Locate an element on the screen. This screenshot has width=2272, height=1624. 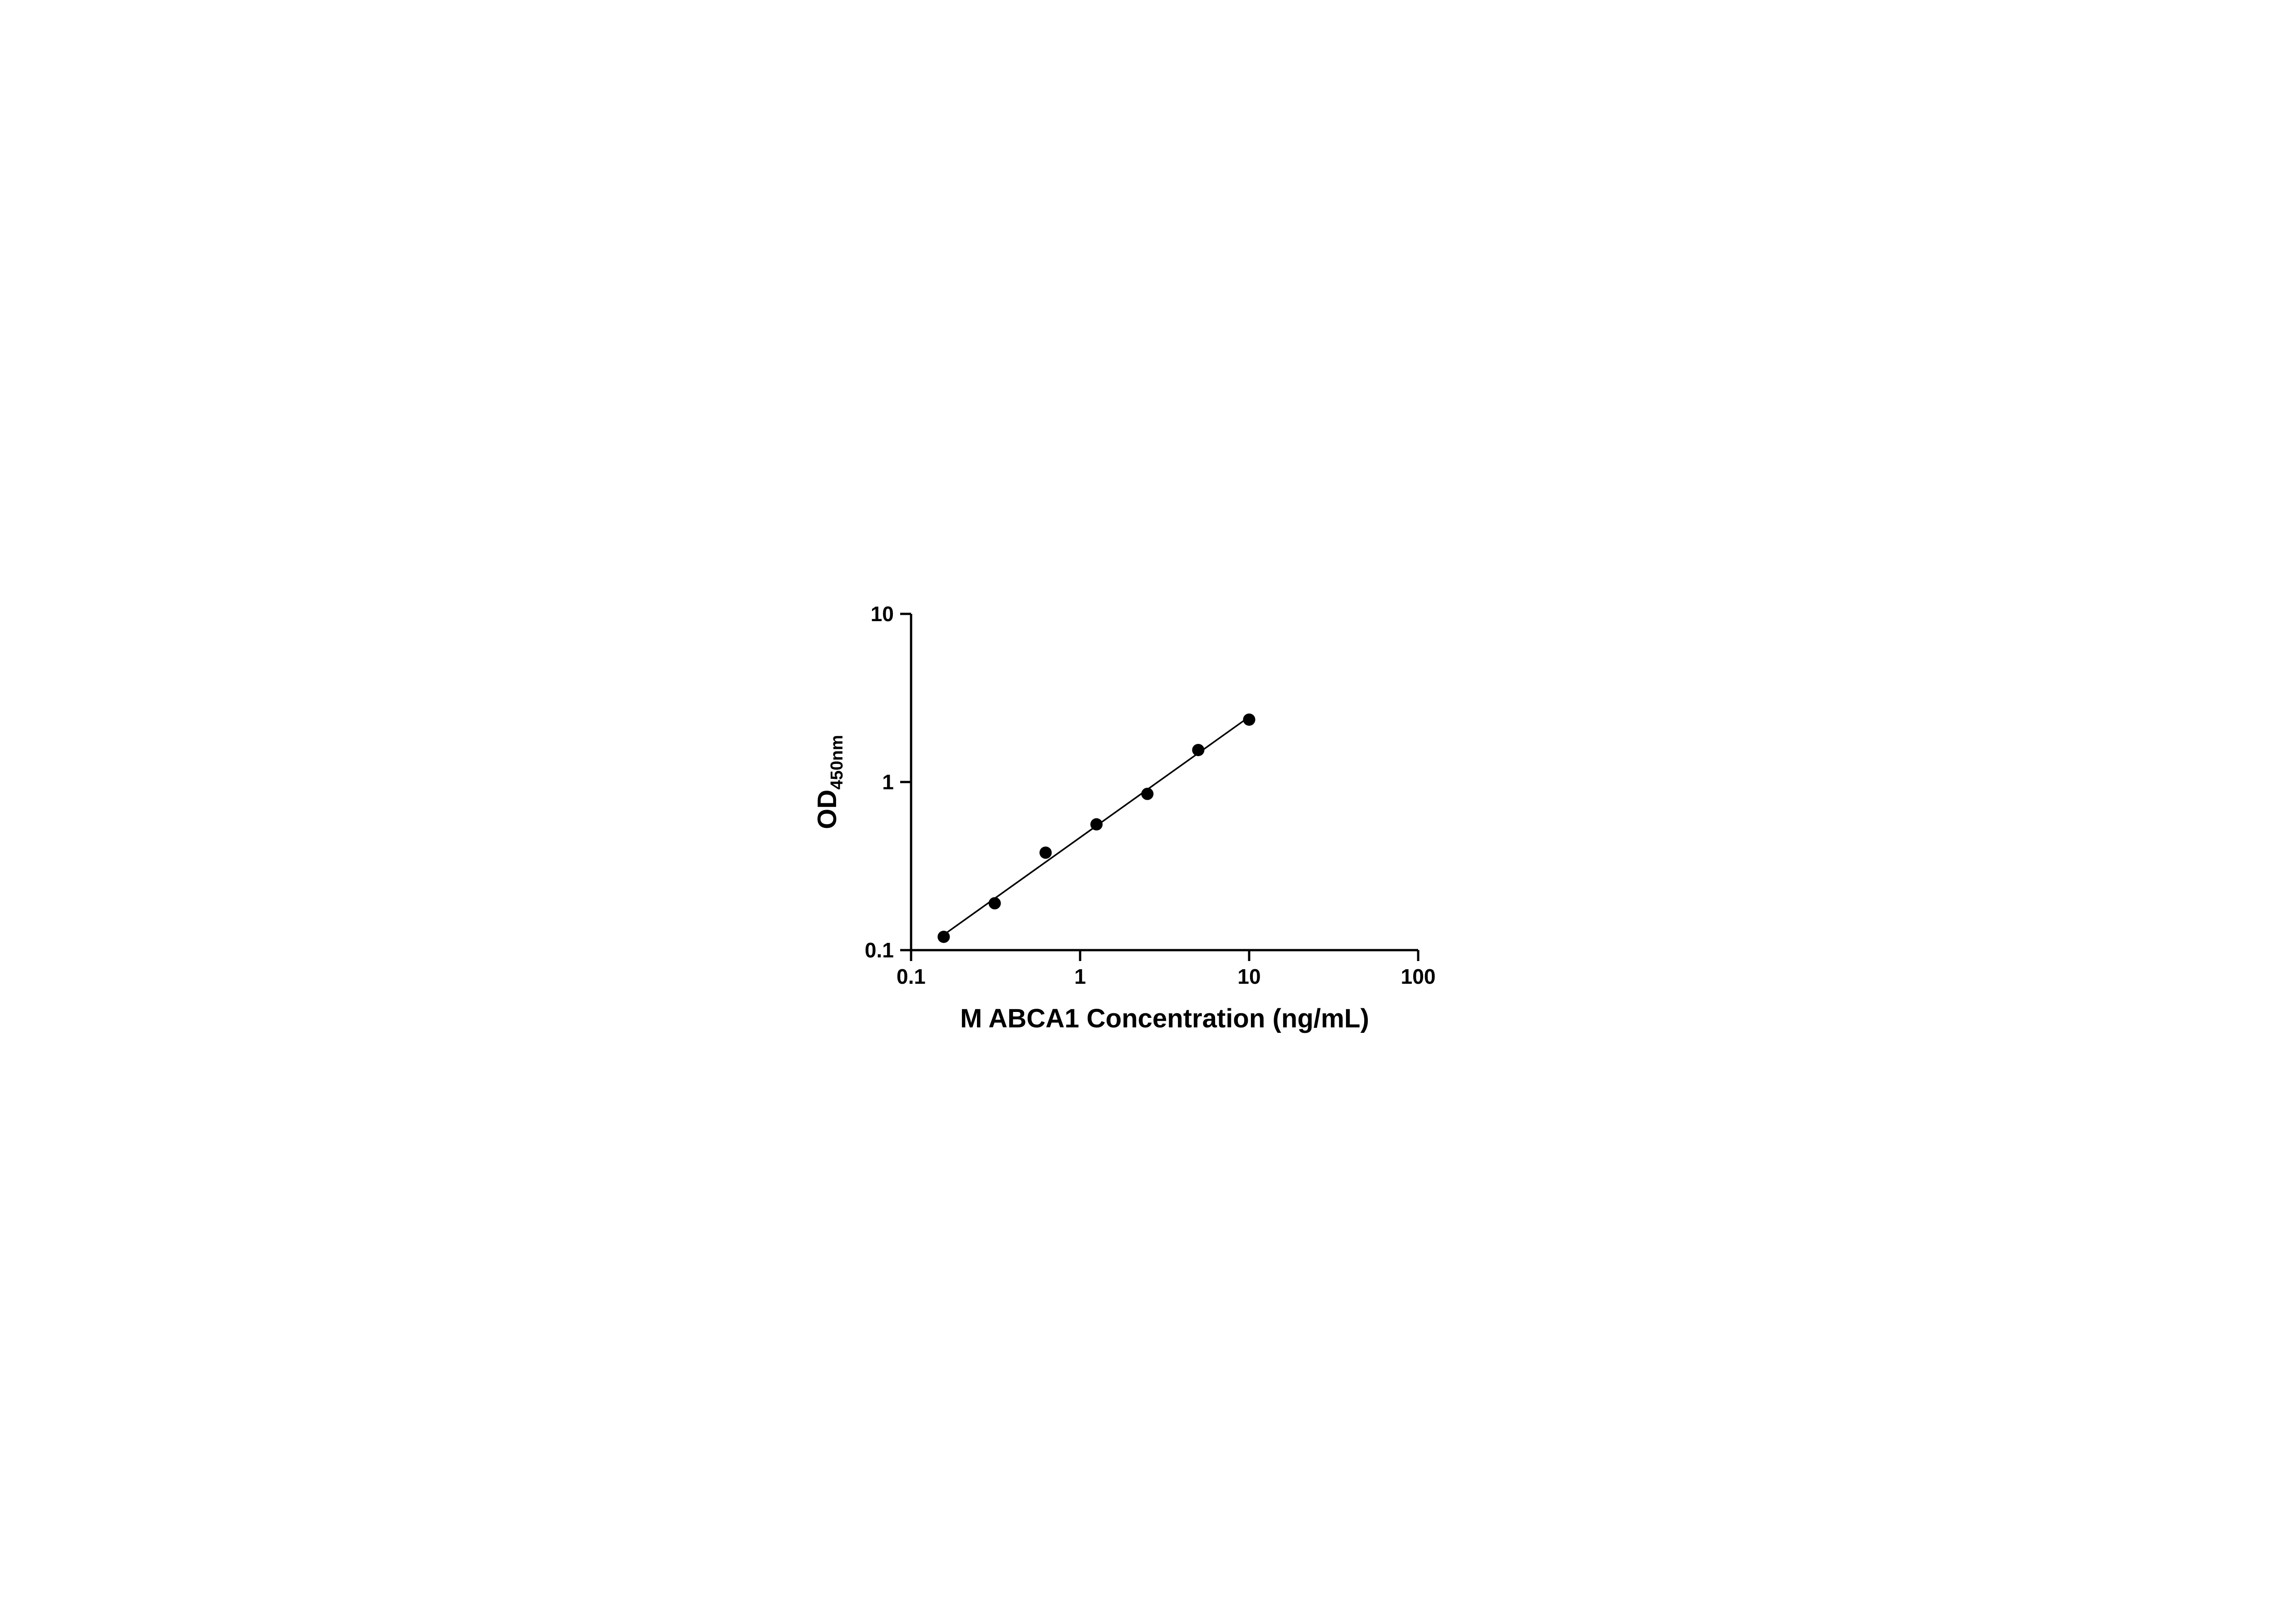
plot-area: 0.1 1 10 100 0.1 1 10 is located at coordinates (1150, 795).